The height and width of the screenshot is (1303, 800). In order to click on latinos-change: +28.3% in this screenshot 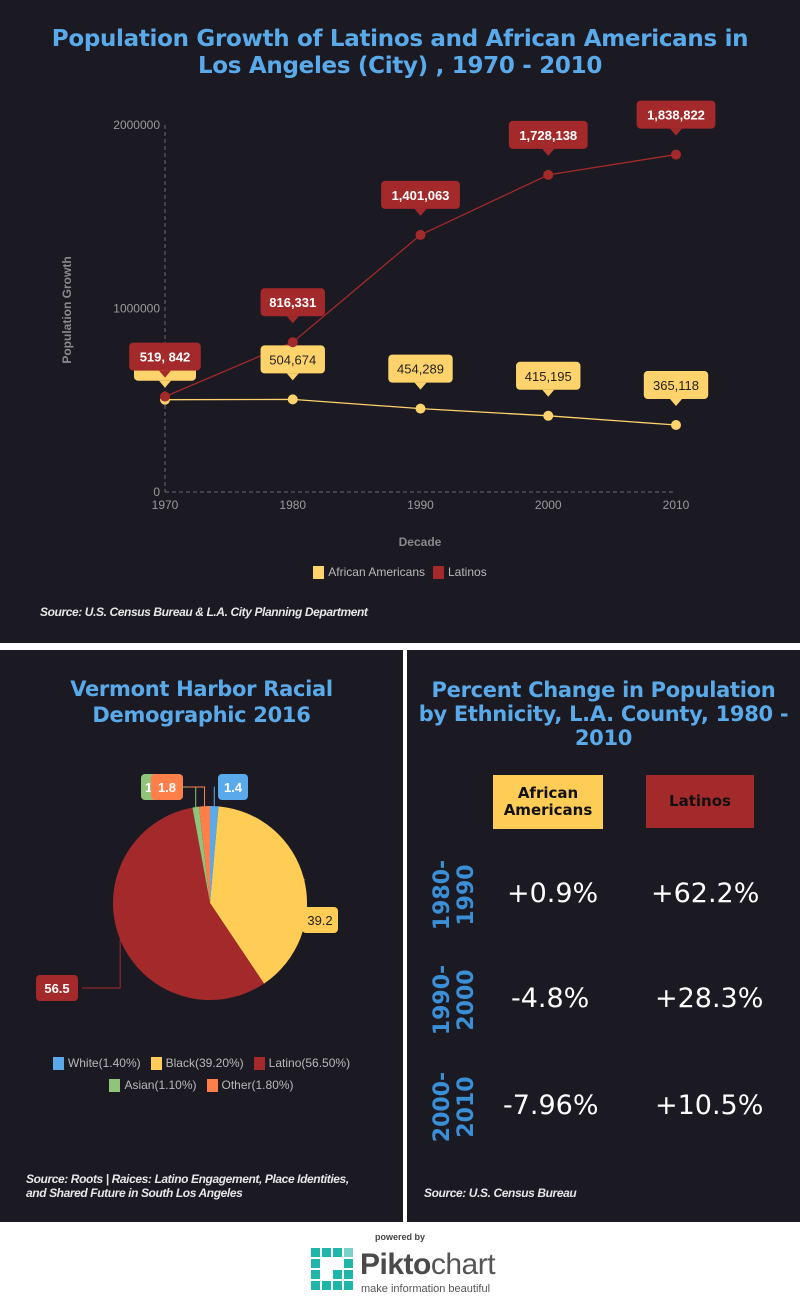, I will do `click(709, 998)`.